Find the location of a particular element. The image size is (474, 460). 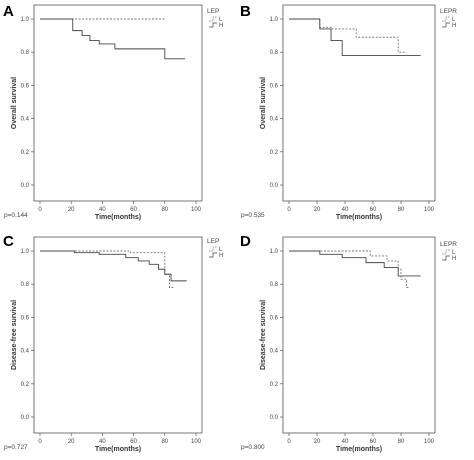

p-value: p=0.535 is located at coordinates (253, 215).